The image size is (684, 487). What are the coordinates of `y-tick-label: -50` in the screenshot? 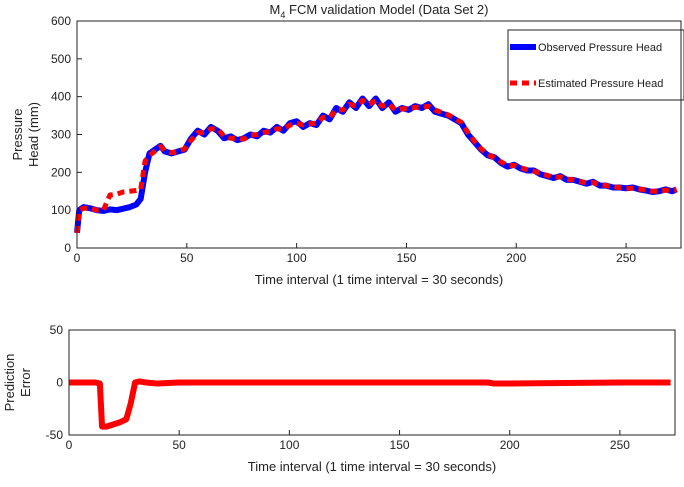 It's located at (55, 435).